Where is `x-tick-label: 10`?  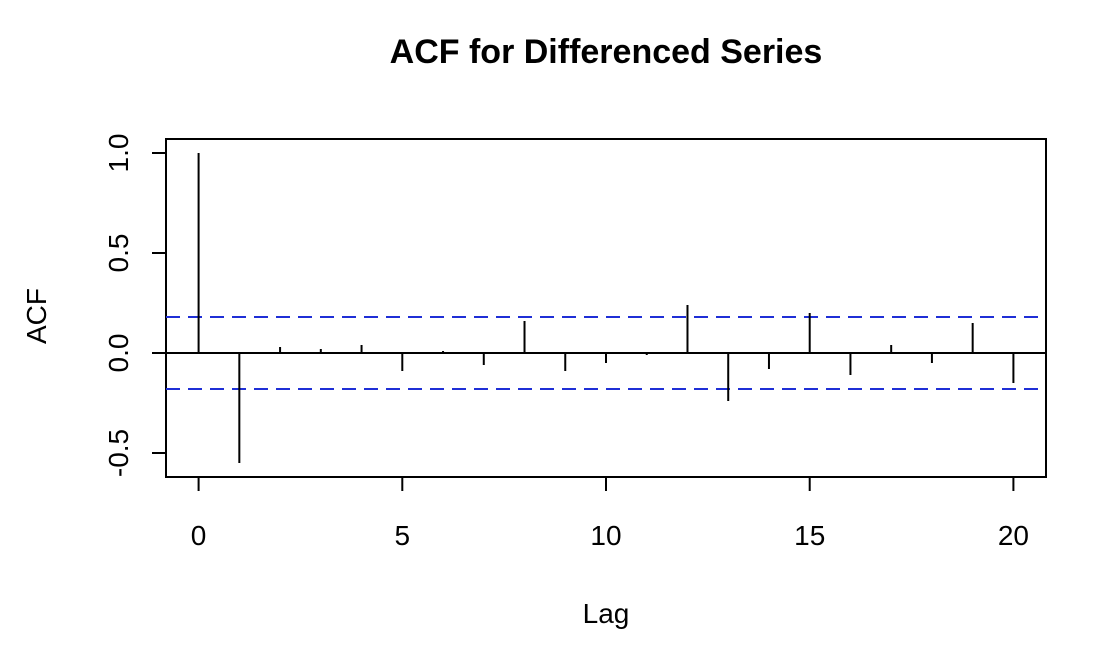 x-tick-label: 10 is located at coordinates (605, 535).